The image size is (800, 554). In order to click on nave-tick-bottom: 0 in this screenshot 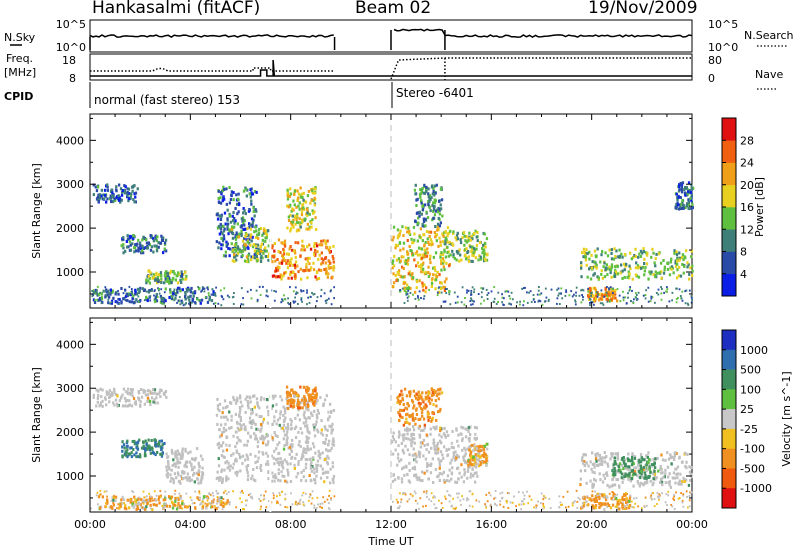, I will do `click(711, 78)`.